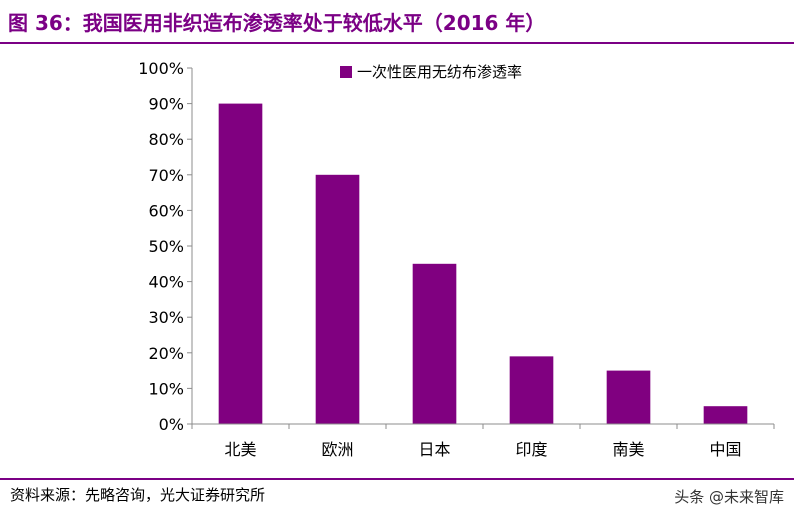  Describe the element at coordinates (166, 353) in the screenshot. I see `y-tick-label: 20%` at that location.